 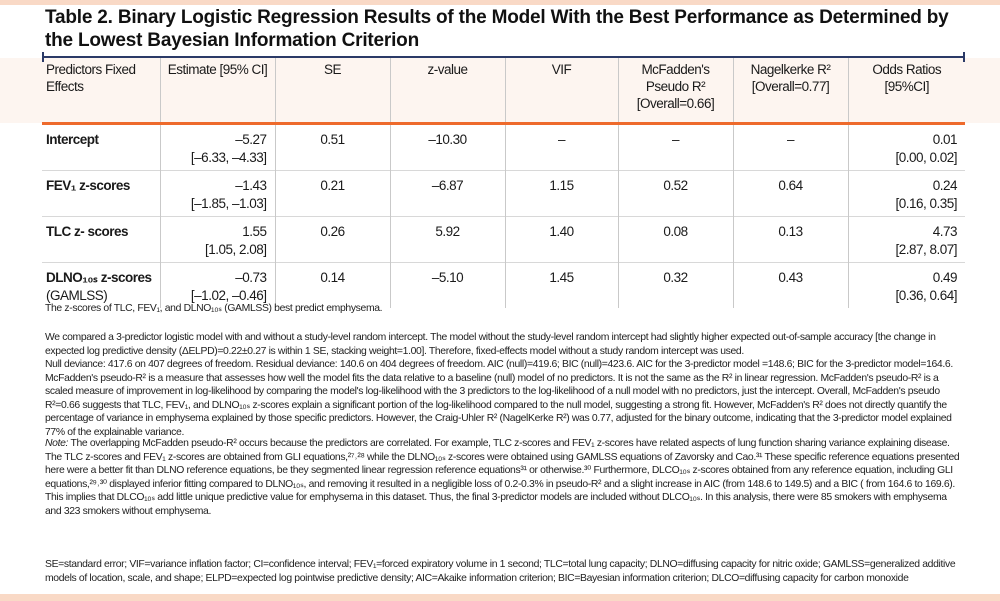 What do you see at coordinates (790, 185) in the screenshot?
I see `nagelkerke-cell-value: 0.64` at bounding box center [790, 185].